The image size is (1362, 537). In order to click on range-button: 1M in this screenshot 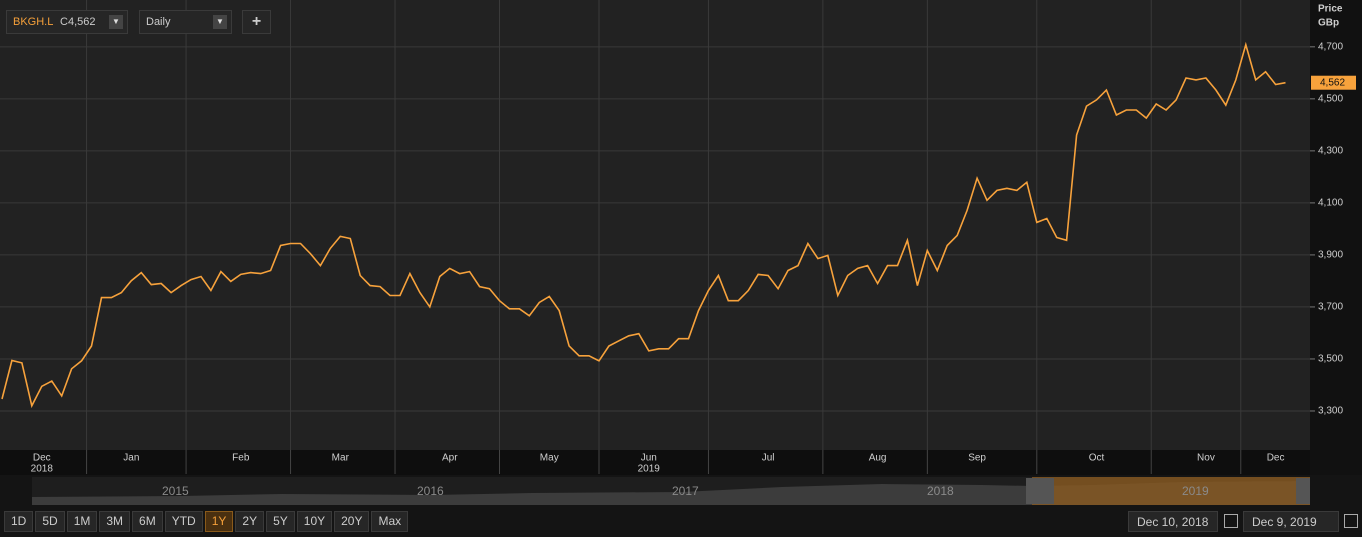, I will do `click(82, 521)`.